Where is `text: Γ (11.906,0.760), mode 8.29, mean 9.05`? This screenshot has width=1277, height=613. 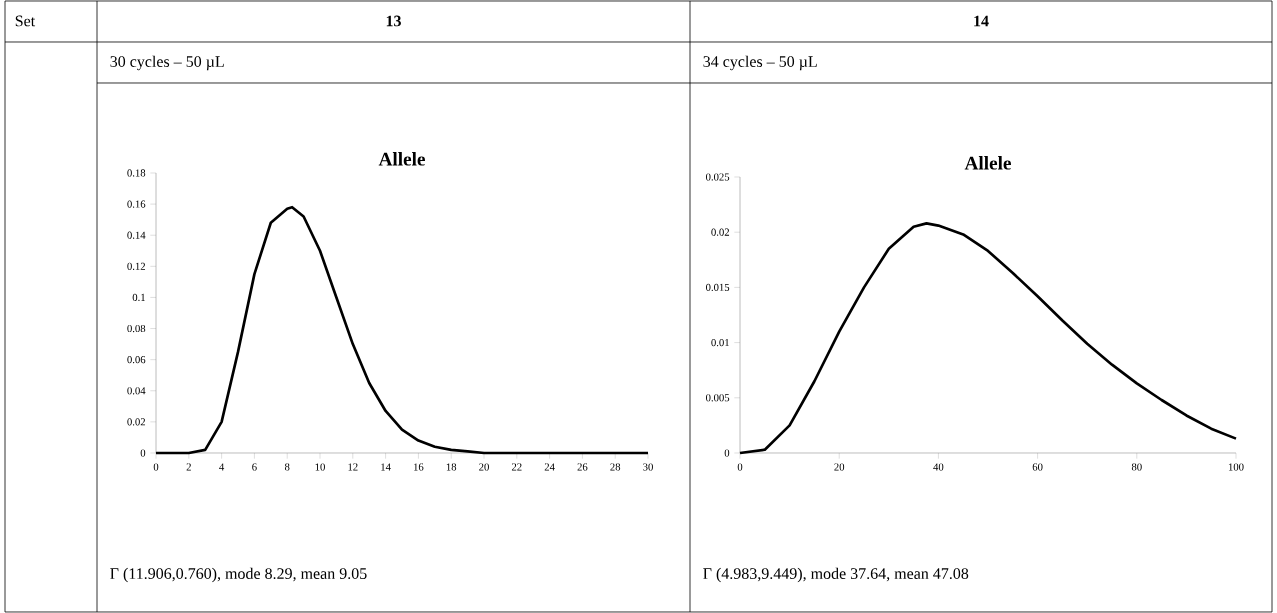 text: Γ (11.906,0.760), mode 8.29, mean 9.05 is located at coordinates (238, 575).